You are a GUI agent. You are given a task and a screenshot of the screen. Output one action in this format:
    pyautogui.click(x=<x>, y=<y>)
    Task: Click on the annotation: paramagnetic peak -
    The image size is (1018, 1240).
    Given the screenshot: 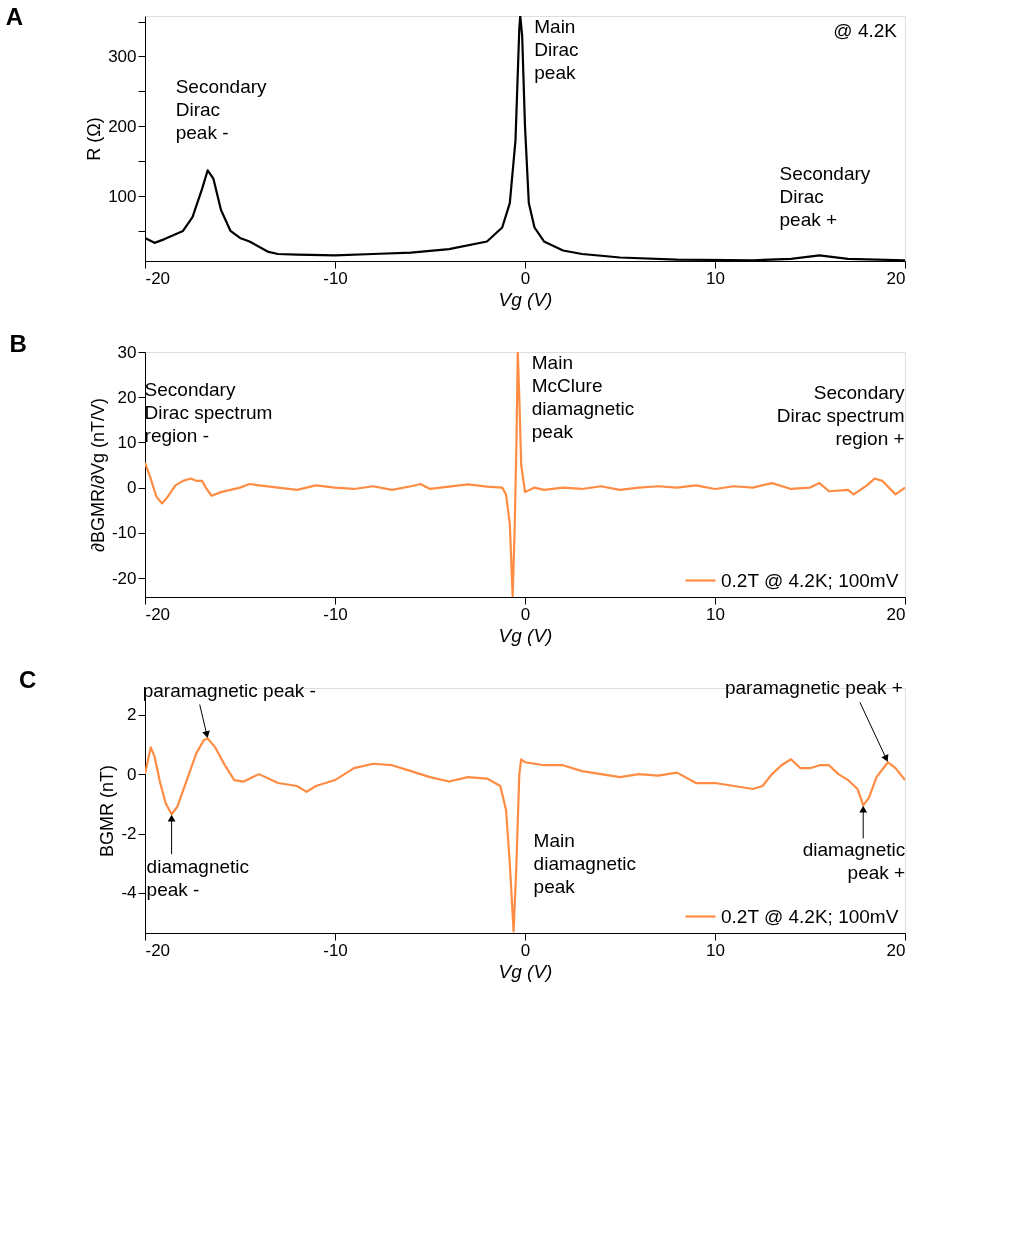 What is the action you would take?
    pyautogui.click(x=229, y=691)
    